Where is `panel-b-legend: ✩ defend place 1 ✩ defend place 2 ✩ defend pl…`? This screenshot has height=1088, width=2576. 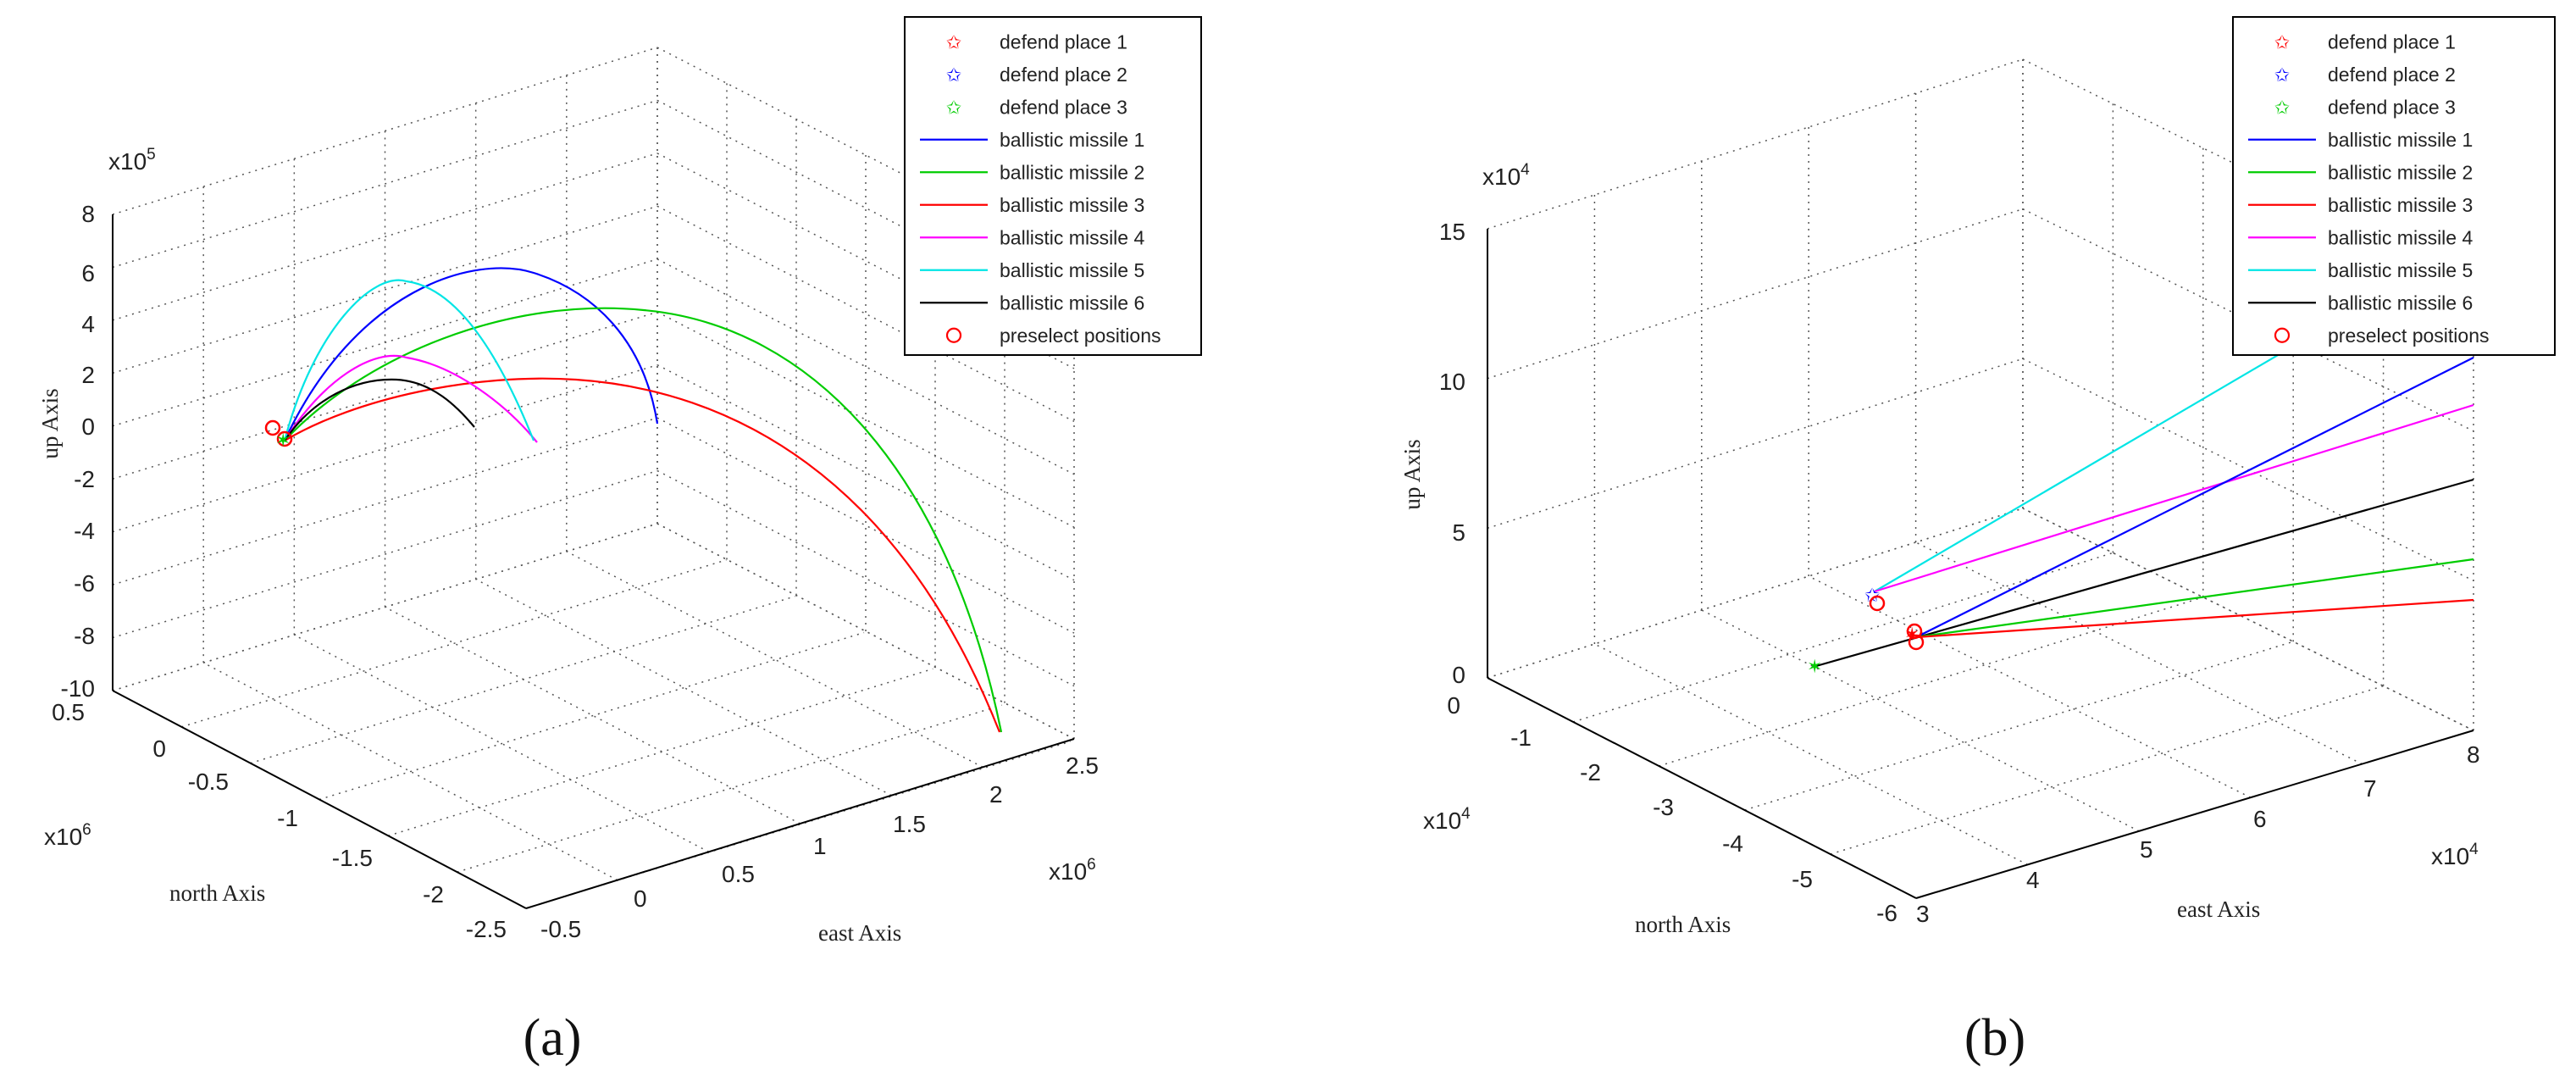
panel-b-legend: ✩ defend place 1 ✩ defend place 2 ✩ defend pl… is located at coordinates (2394, 186).